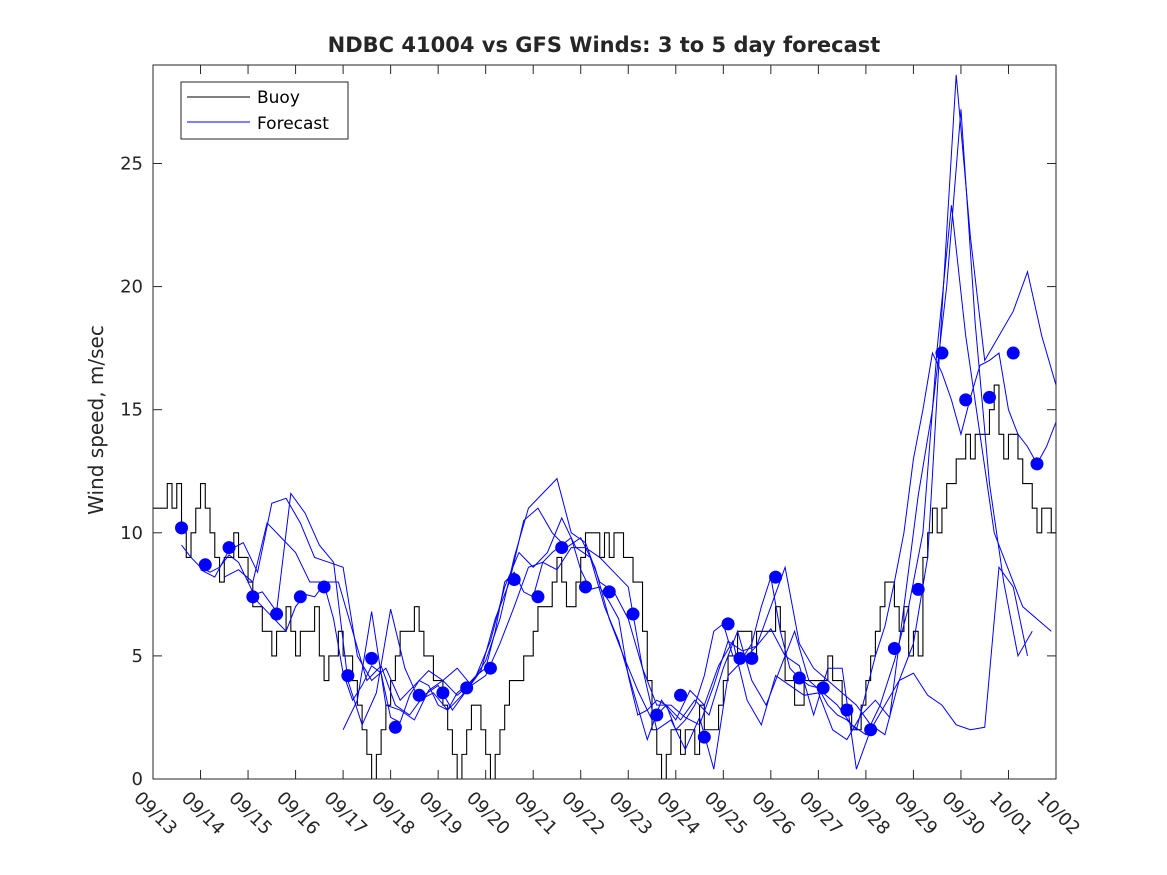 The height and width of the screenshot is (875, 1167). What do you see at coordinates (1011, 814) in the screenshot?
I see `x-tick-label: 10/01` at bounding box center [1011, 814].